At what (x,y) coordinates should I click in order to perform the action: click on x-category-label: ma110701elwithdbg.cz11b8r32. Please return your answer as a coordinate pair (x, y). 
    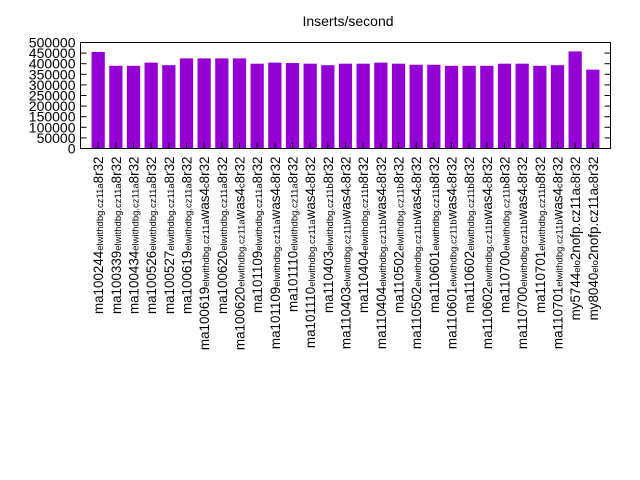
    Looking at the image, I should click on (540, 235).